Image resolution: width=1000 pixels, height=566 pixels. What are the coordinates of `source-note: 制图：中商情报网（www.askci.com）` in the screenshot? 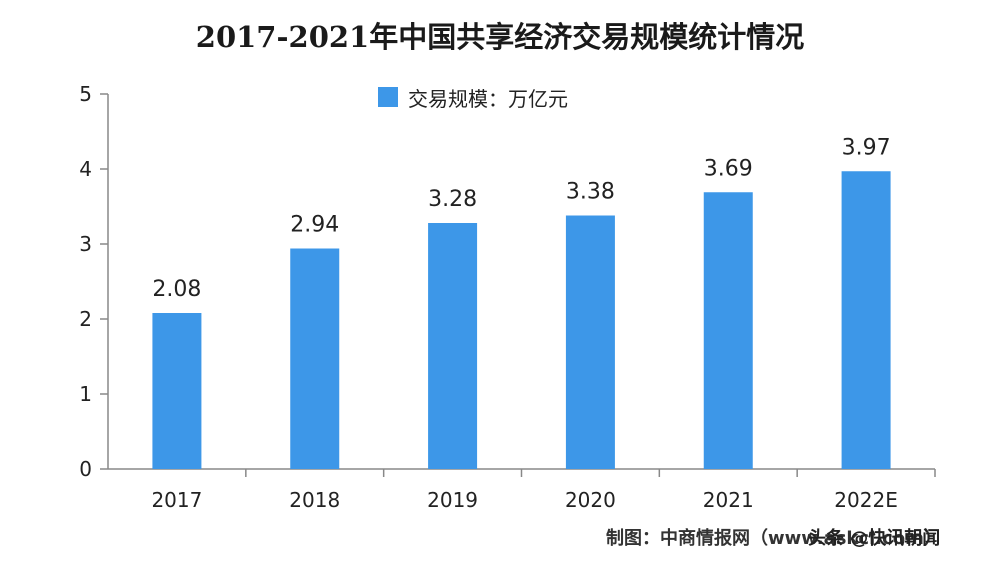 It's located at (774, 538).